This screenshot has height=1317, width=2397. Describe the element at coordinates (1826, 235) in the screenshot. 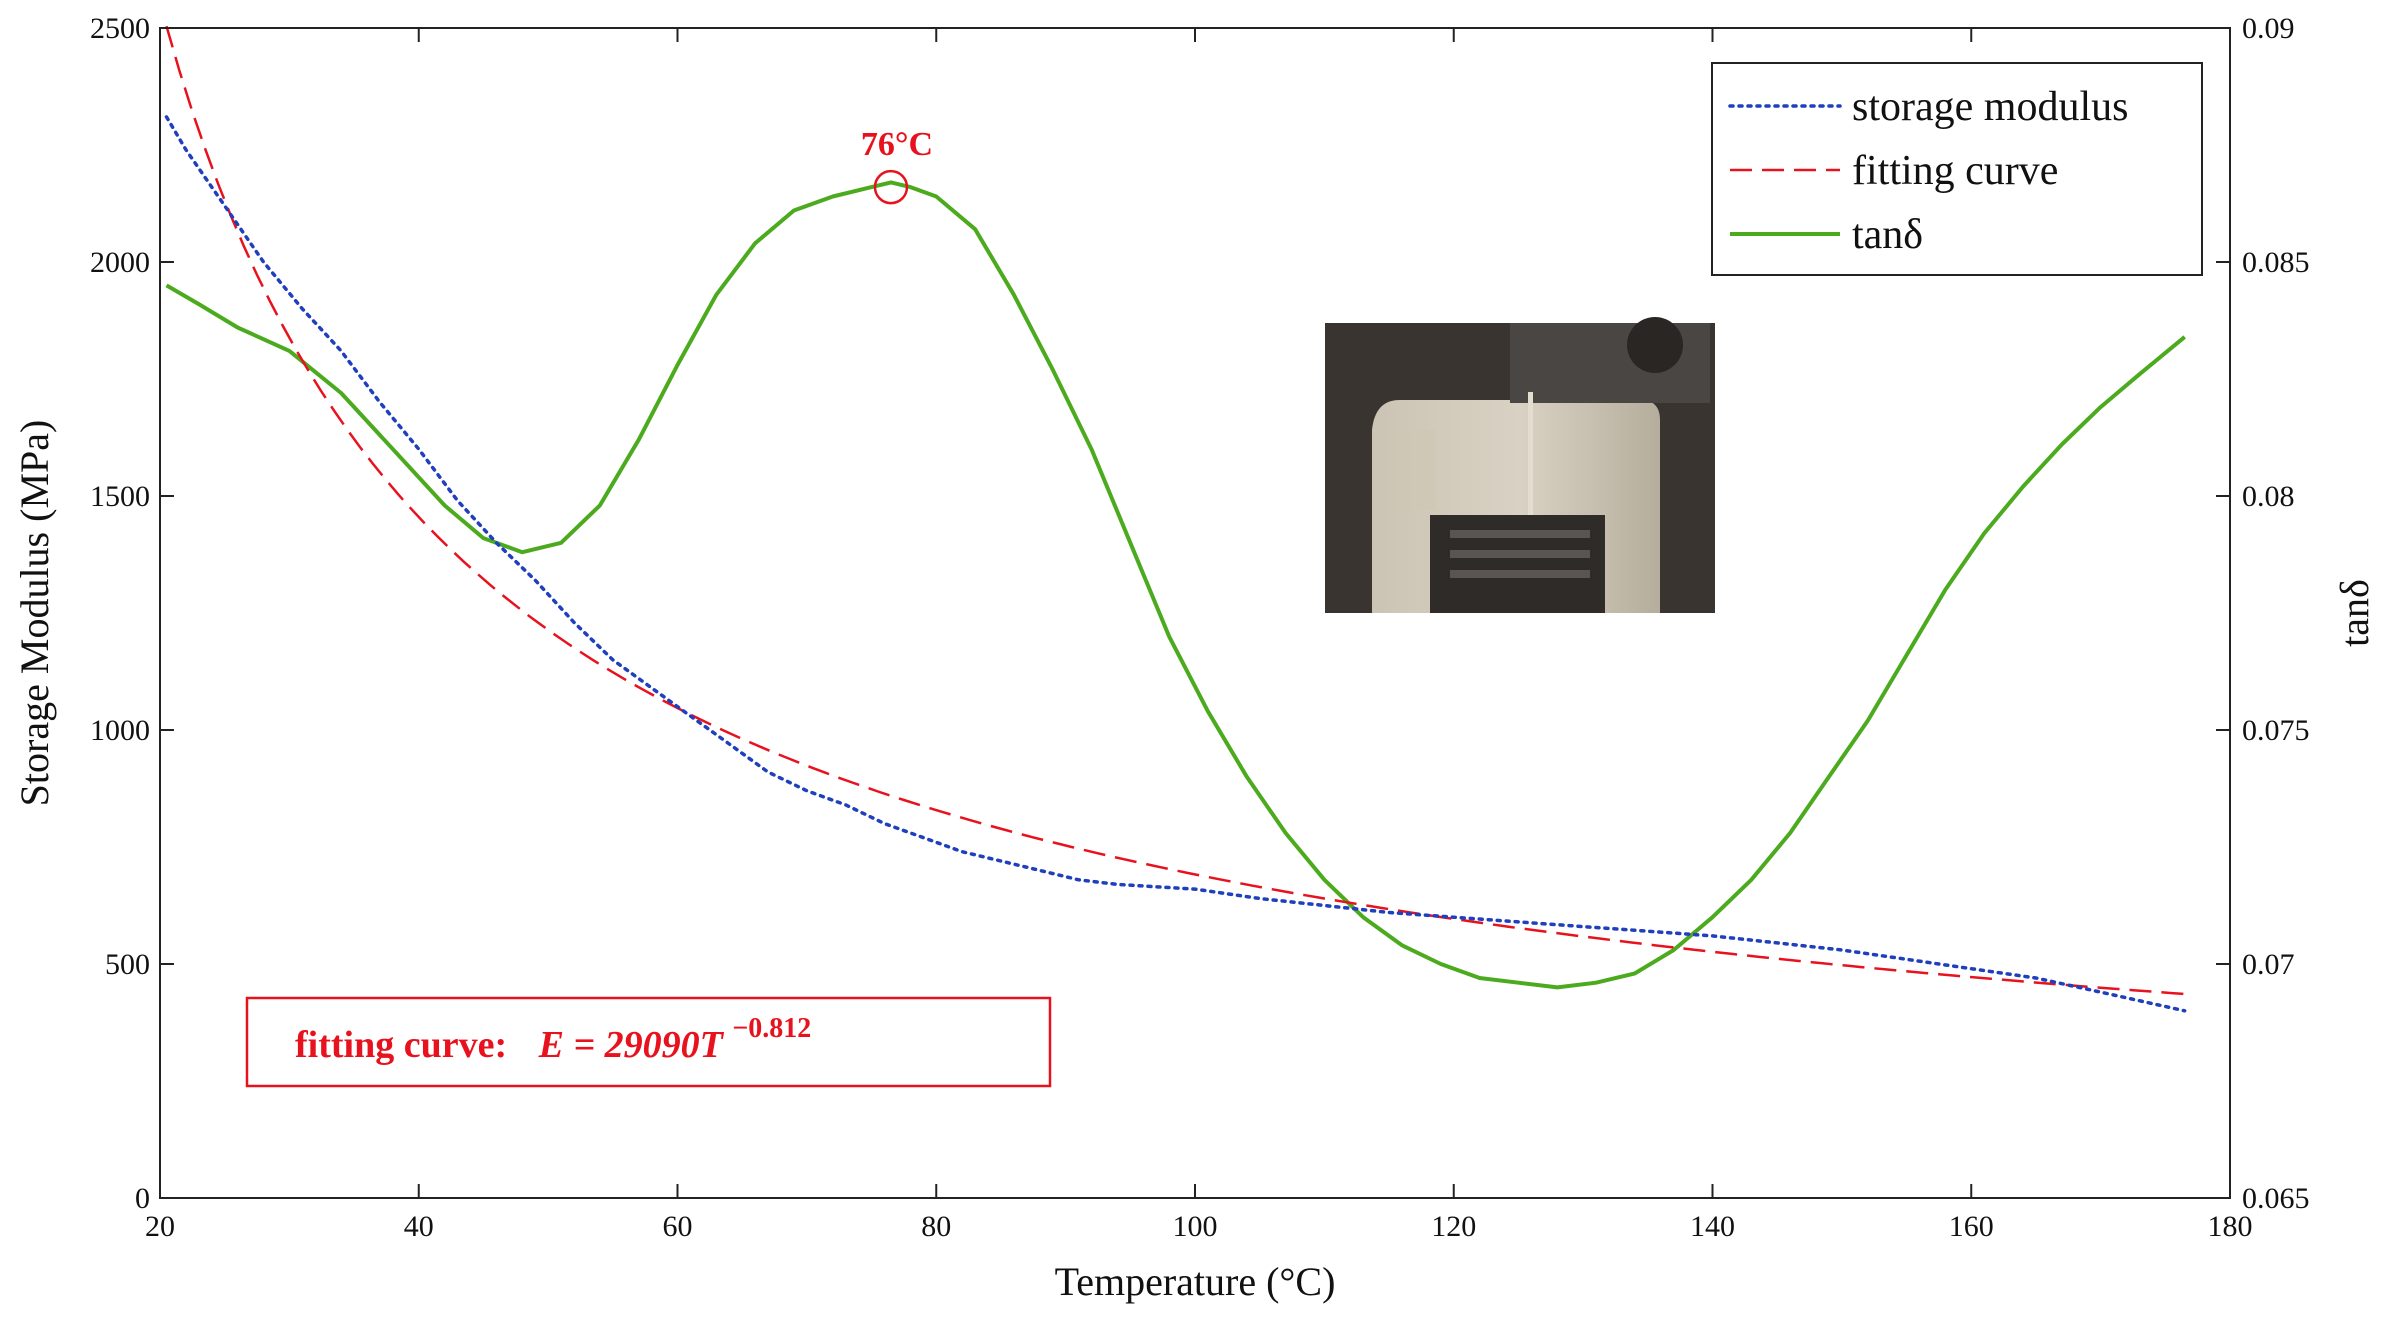

I see `legend-item-tan-delta: tanδ` at that location.